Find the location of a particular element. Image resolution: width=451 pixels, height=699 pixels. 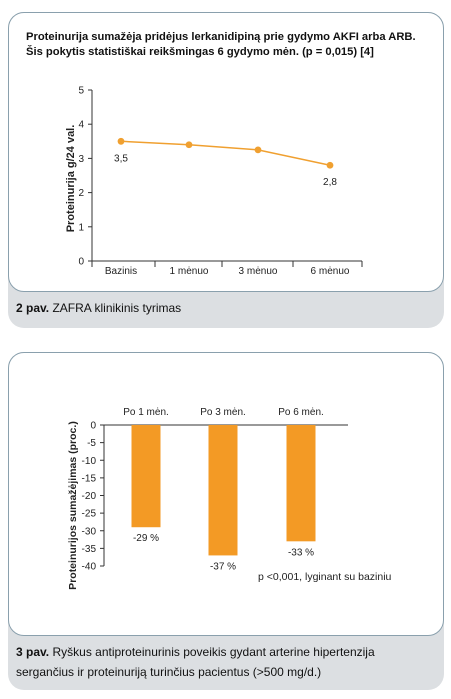

chart2-data-label: -29 % is located at coordinates (146, 538).